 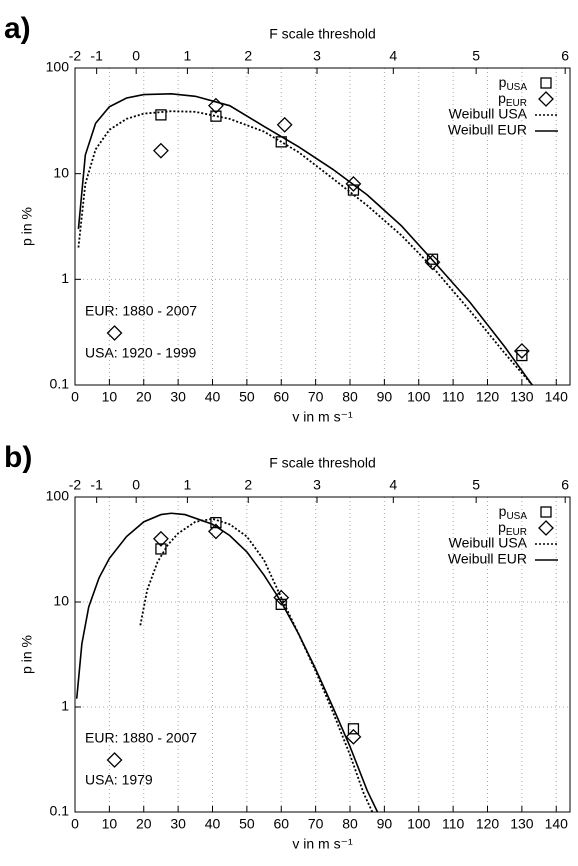 I want to click on x-tick-label: 60, so click(x=281, y=824).